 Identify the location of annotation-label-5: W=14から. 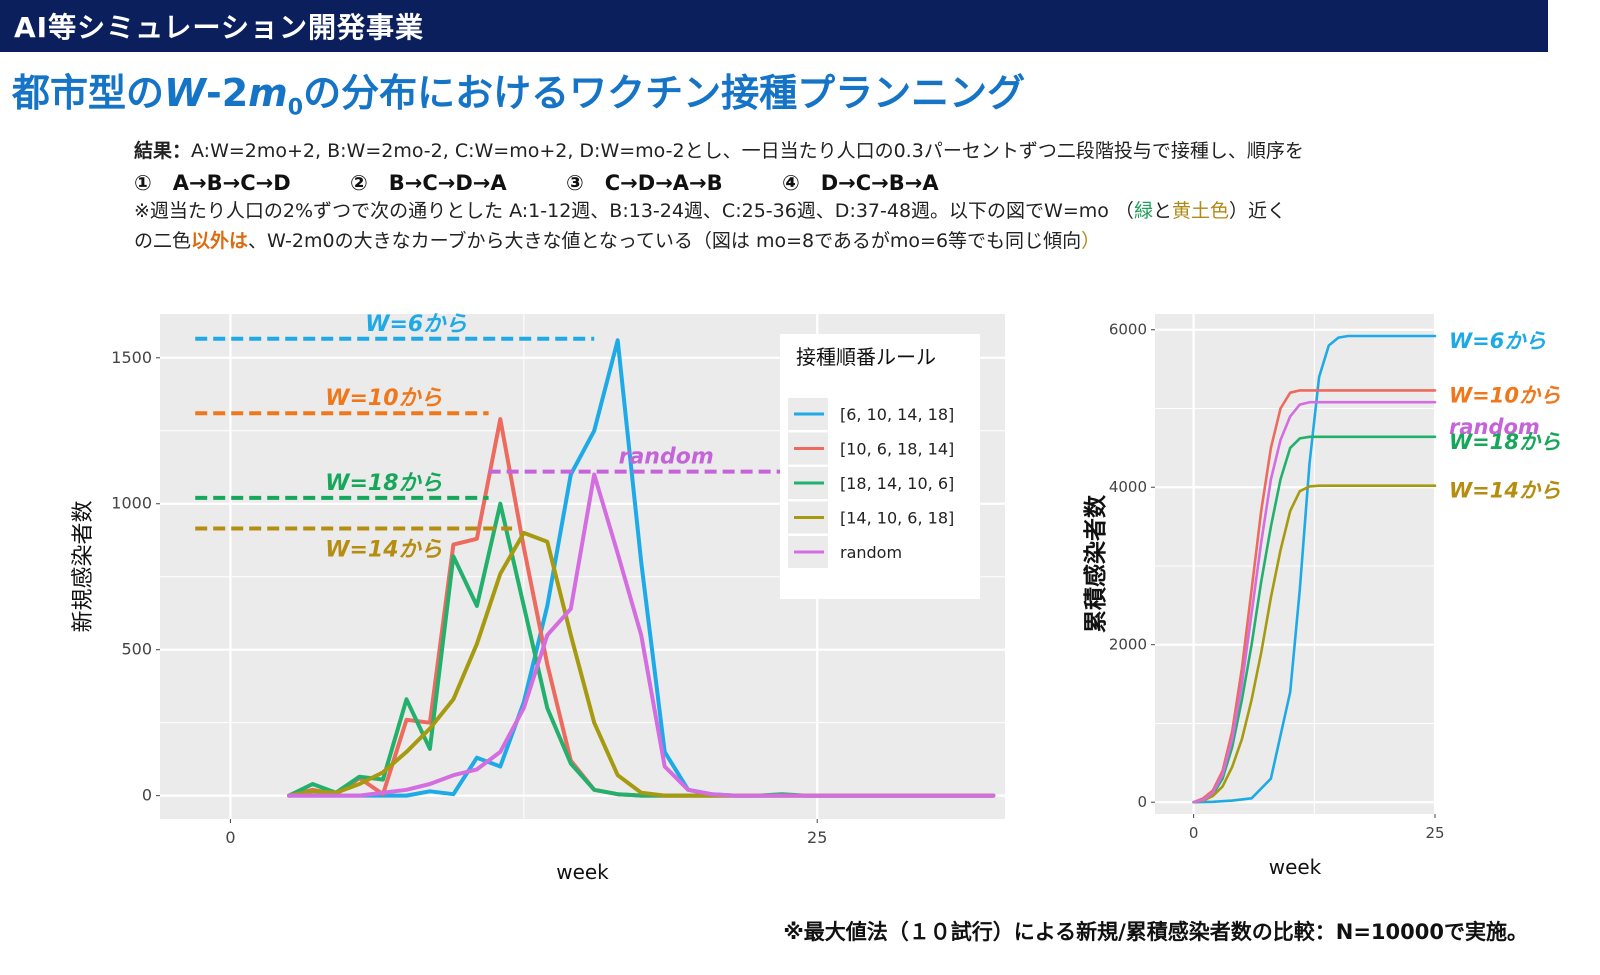
(383, 550).